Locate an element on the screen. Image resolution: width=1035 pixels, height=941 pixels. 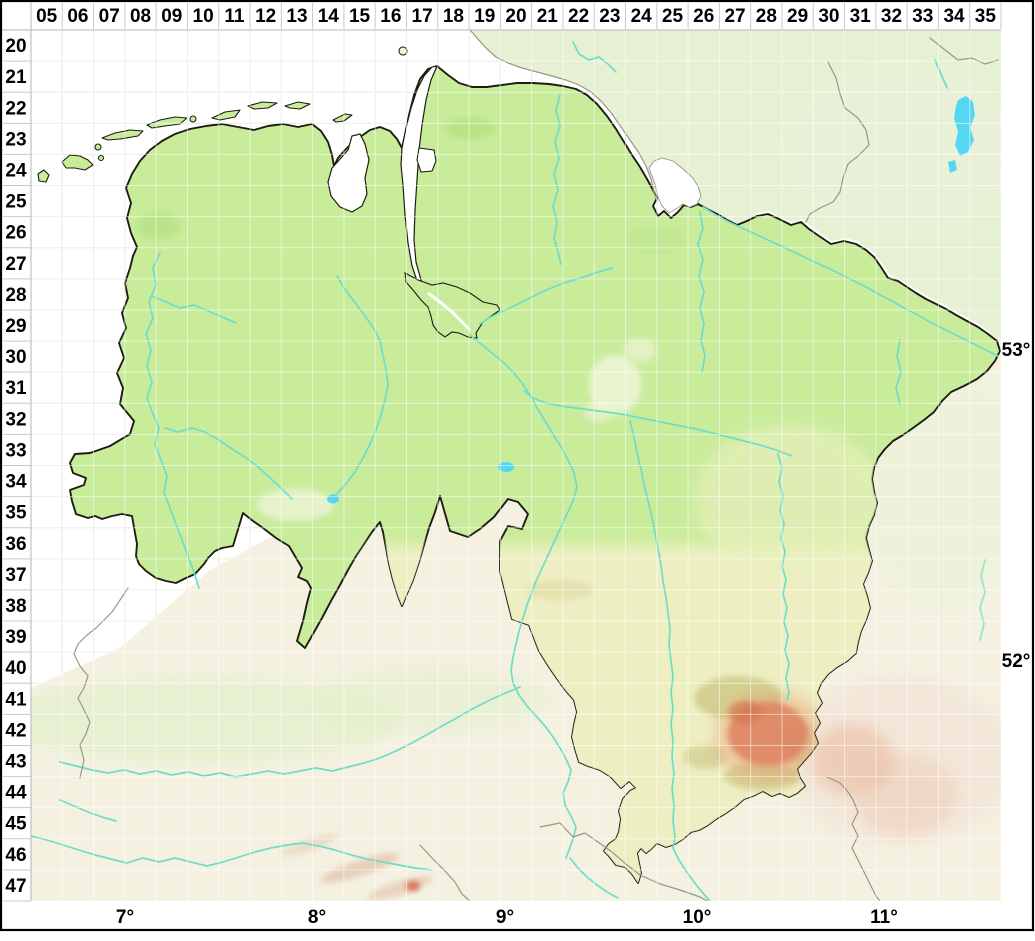
river-wuemme is located at coordinates (546, 296).